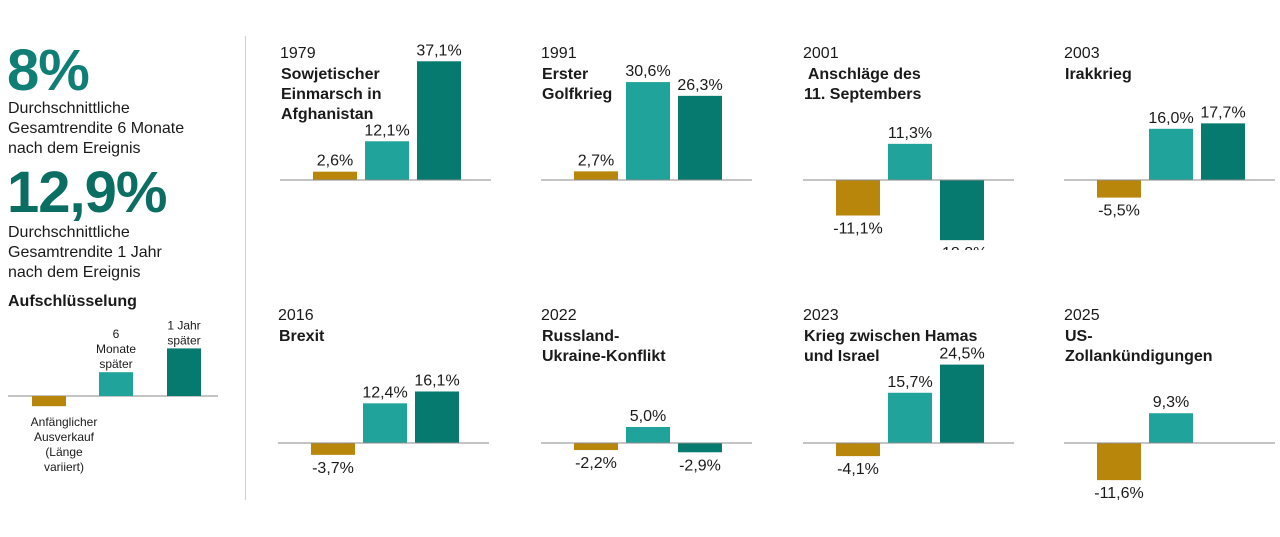  I want to click on desc-line: Durchschnittliche, so click(69, 108).